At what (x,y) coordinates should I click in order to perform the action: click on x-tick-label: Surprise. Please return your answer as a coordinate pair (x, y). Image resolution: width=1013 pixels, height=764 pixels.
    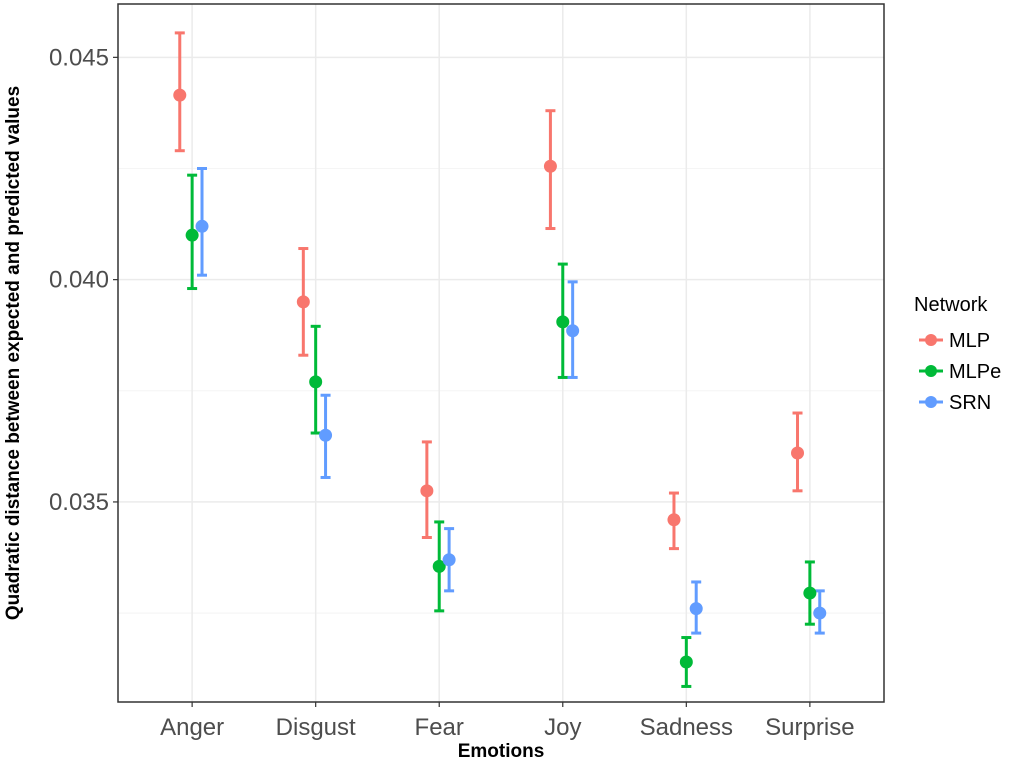
    Looking at the image, I should click on (809, 727).